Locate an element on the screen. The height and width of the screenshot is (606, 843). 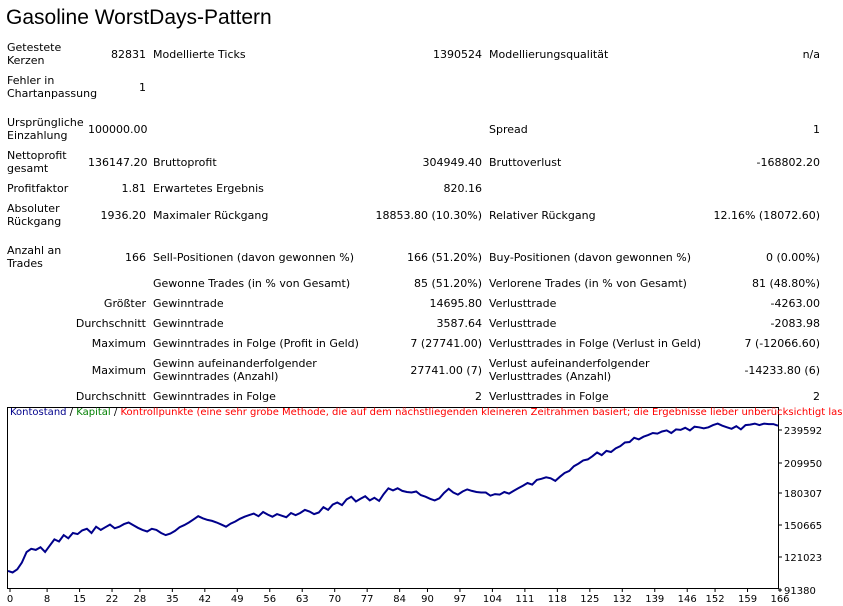
value-profitfaktor: 1.81 is located at coordinates (134, 188).